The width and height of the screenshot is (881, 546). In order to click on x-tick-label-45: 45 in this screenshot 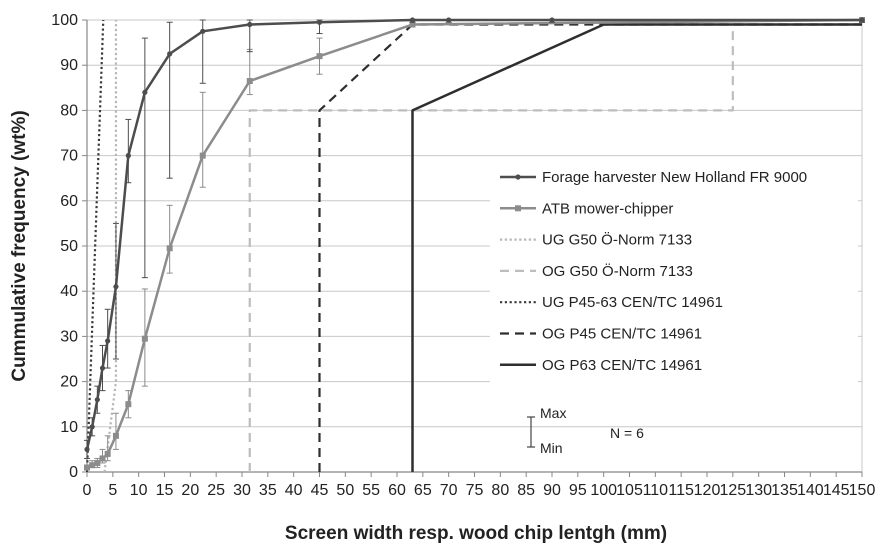, I will do `click(320, 490)`.